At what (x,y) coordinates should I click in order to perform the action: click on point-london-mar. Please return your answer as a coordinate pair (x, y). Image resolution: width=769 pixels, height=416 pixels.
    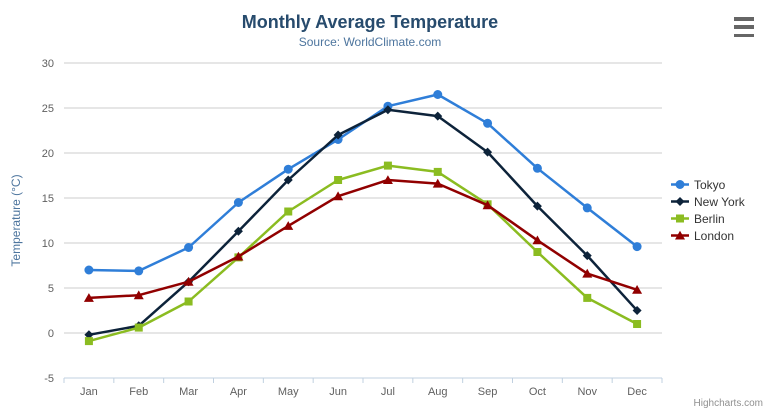
    Looking at the image, I should click on (188, 281).